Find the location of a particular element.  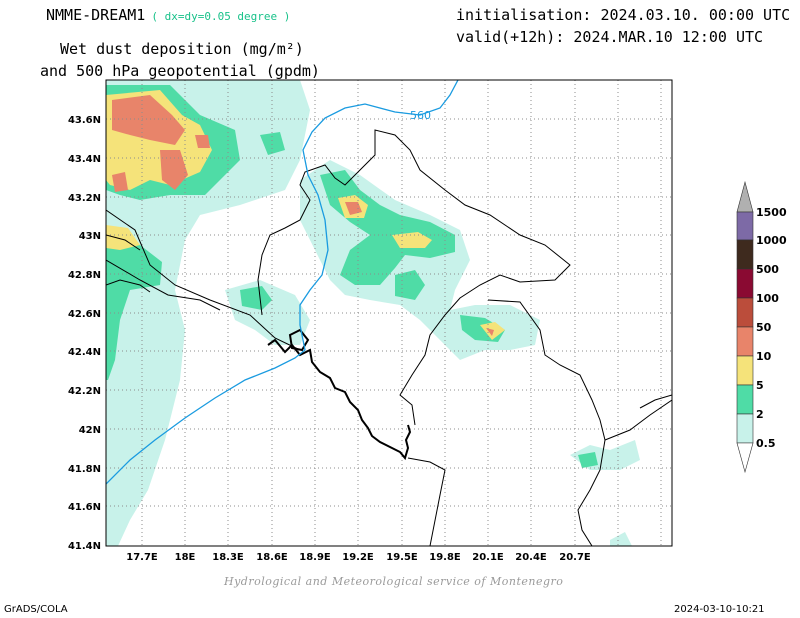

lat-label: 42.8N is located at coordinates (84, 275).